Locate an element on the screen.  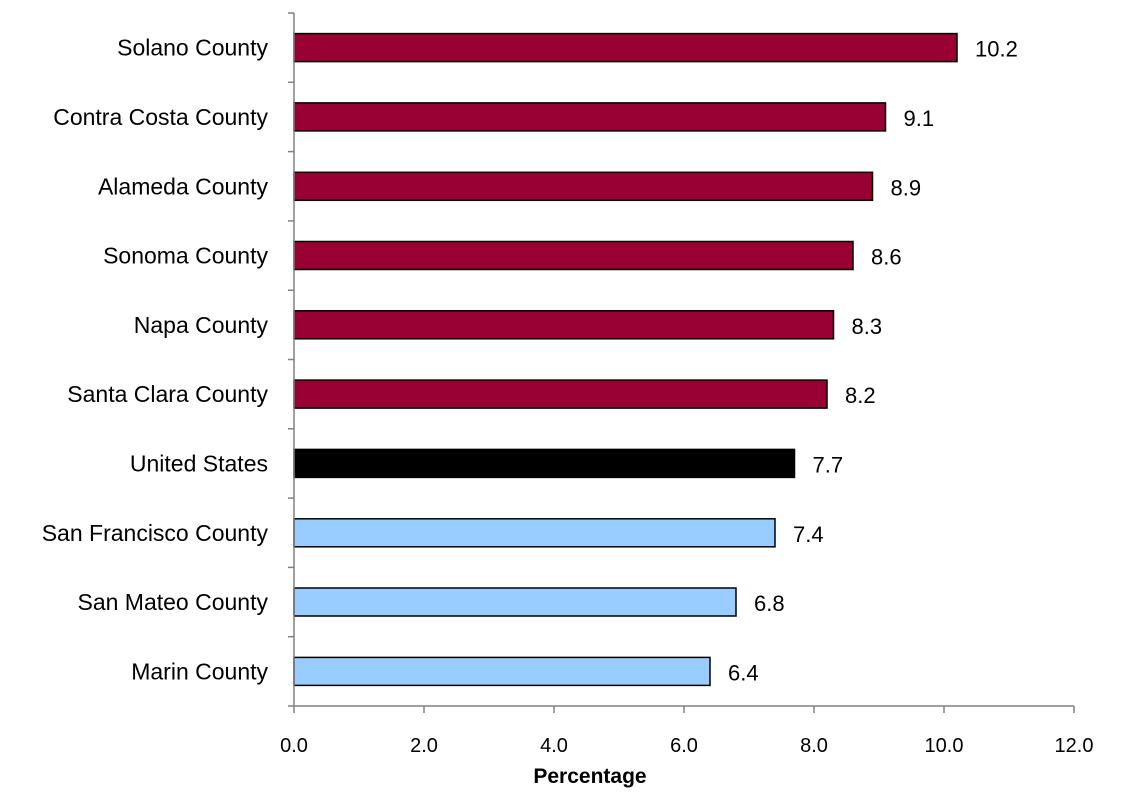
x-tick-label: 10.0 is located at coordinates (944, 746).